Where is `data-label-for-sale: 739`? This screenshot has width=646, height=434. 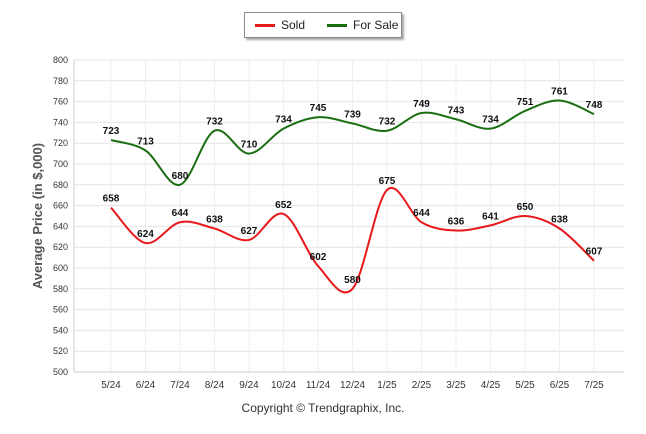 data-label-for-sale: 739 is located at coordinates (352, 114).